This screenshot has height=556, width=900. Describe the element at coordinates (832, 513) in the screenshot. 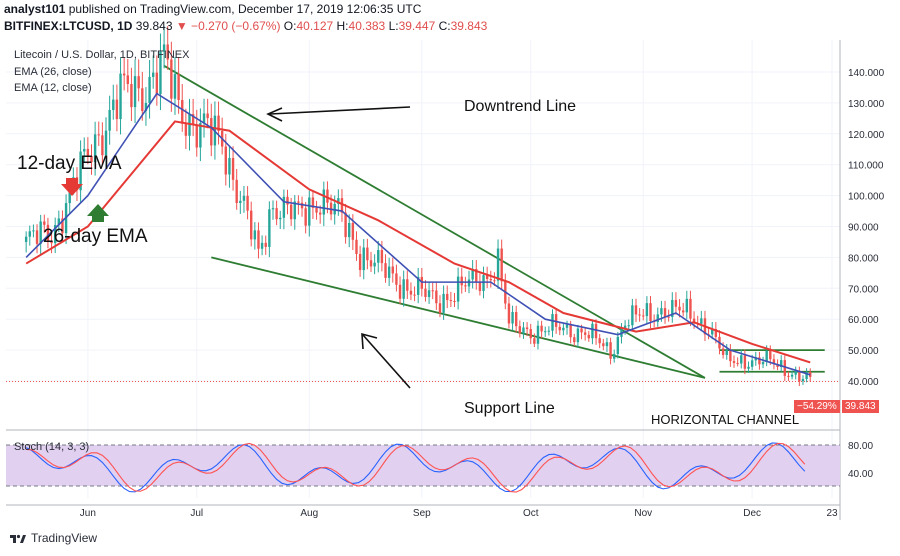

I see `time-tick-label: 23` at that location.